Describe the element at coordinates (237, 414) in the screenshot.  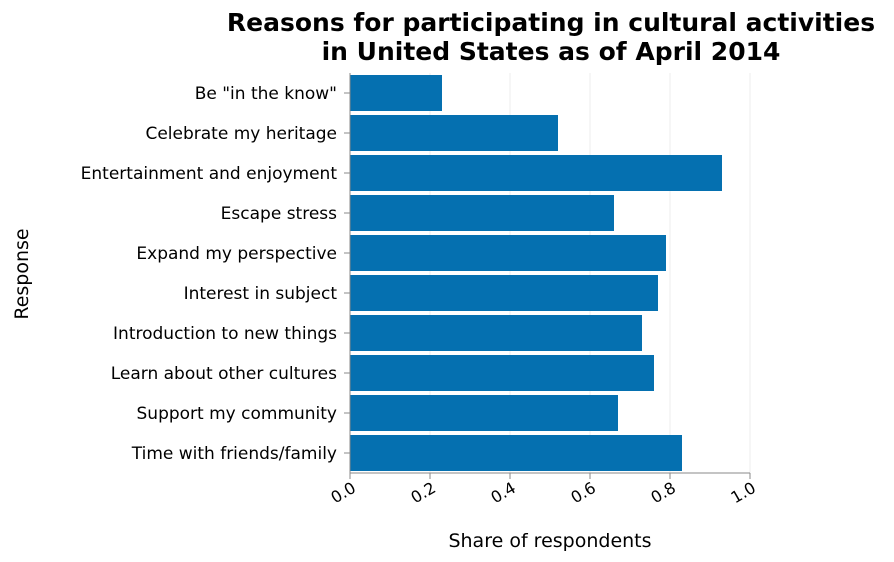
I see `category-label-8: Support my community` at that location.